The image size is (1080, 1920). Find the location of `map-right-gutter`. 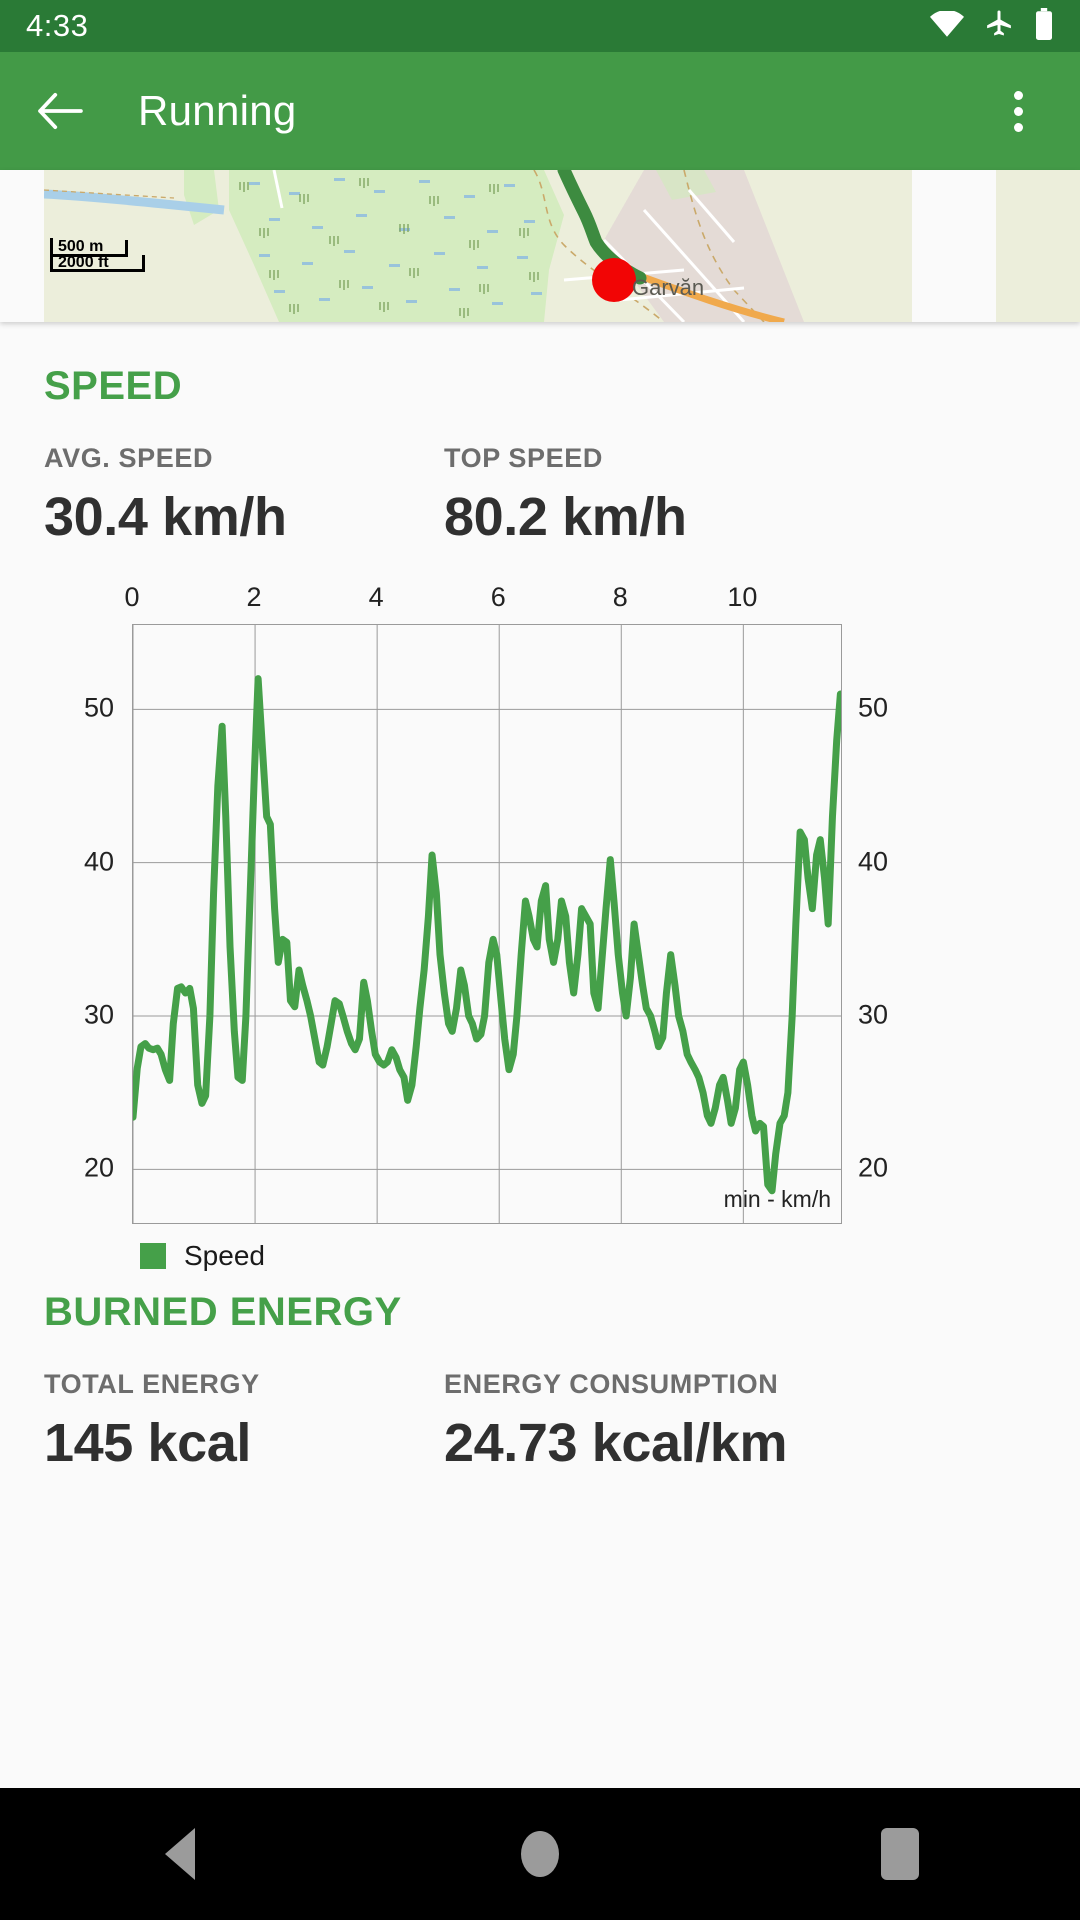

map-right-gutter is located at coordinates (954, 246).